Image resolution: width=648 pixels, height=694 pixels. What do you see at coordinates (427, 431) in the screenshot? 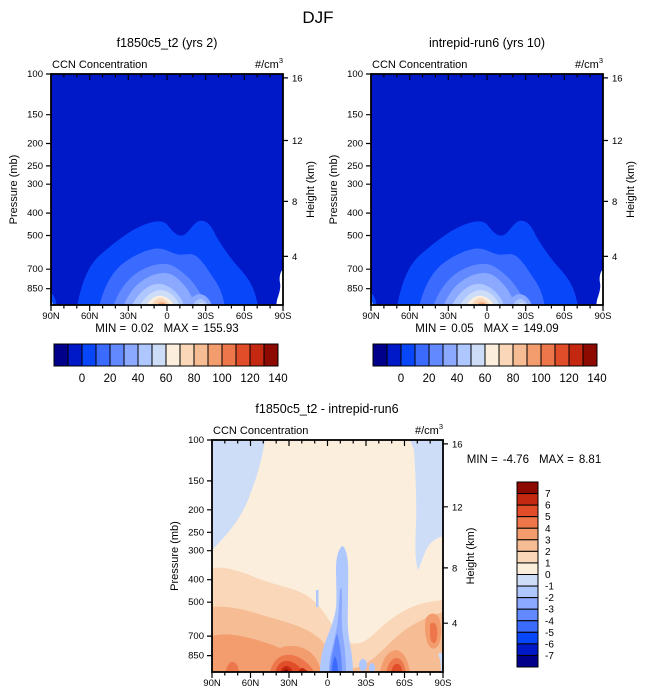
I see `units-base: #/cm` at bounding box center [427, 431].